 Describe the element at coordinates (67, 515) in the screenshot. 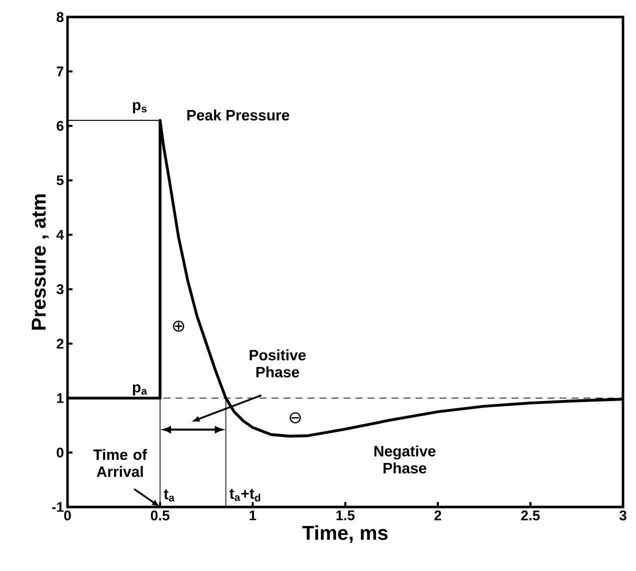

I see `x-tick-label: 0` at that location.